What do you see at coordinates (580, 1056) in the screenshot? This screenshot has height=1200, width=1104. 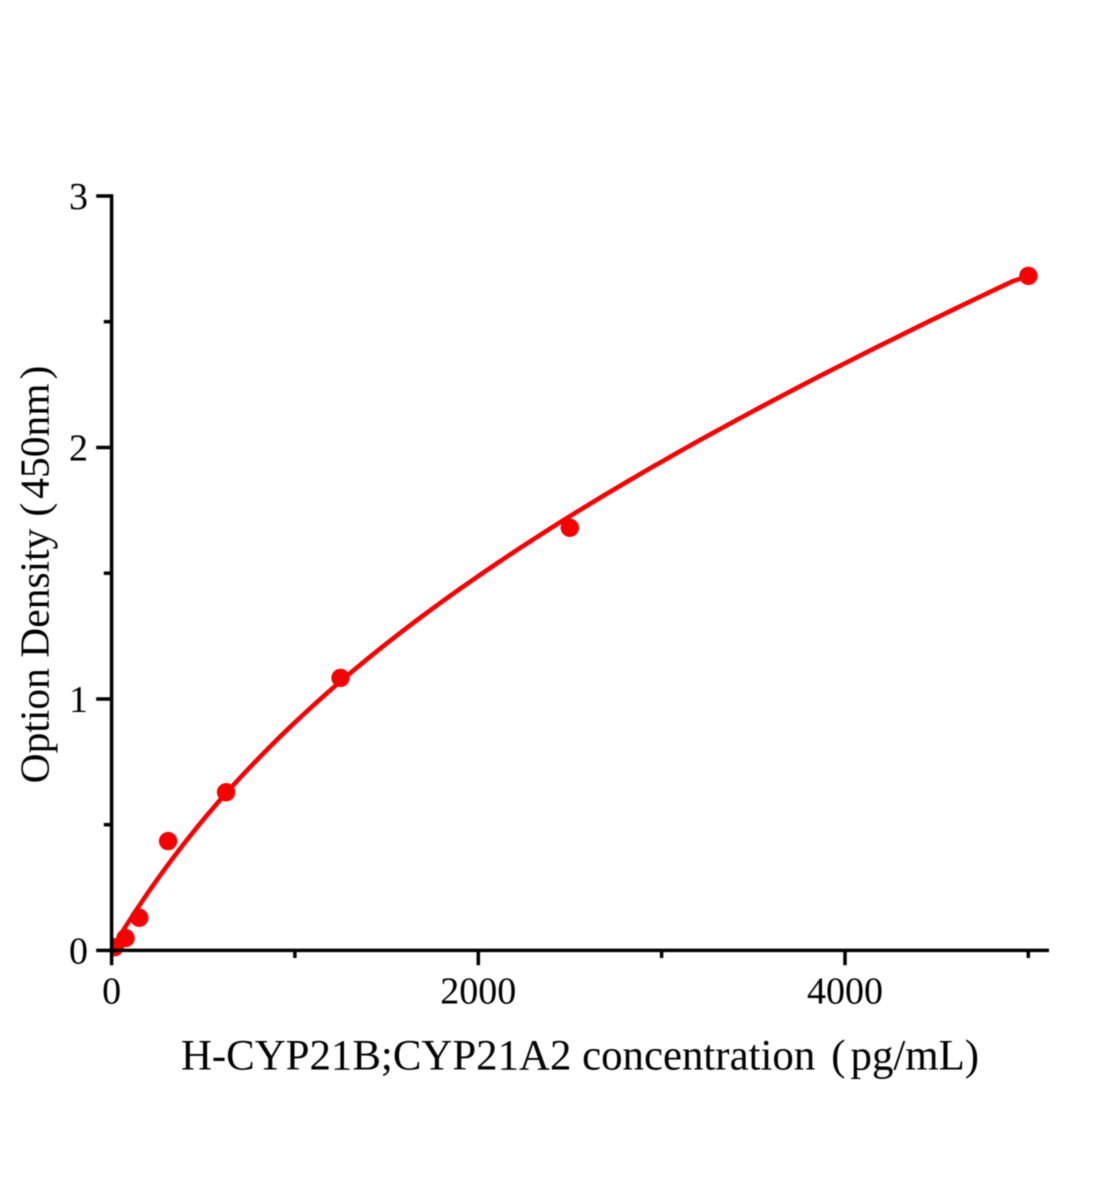 I see `svg-text:H-CYP21B;CYP21A2 concentration: H-CYP21B;CYP21A2 concentration(pg/mL)` at bounding box center [580, 1056].